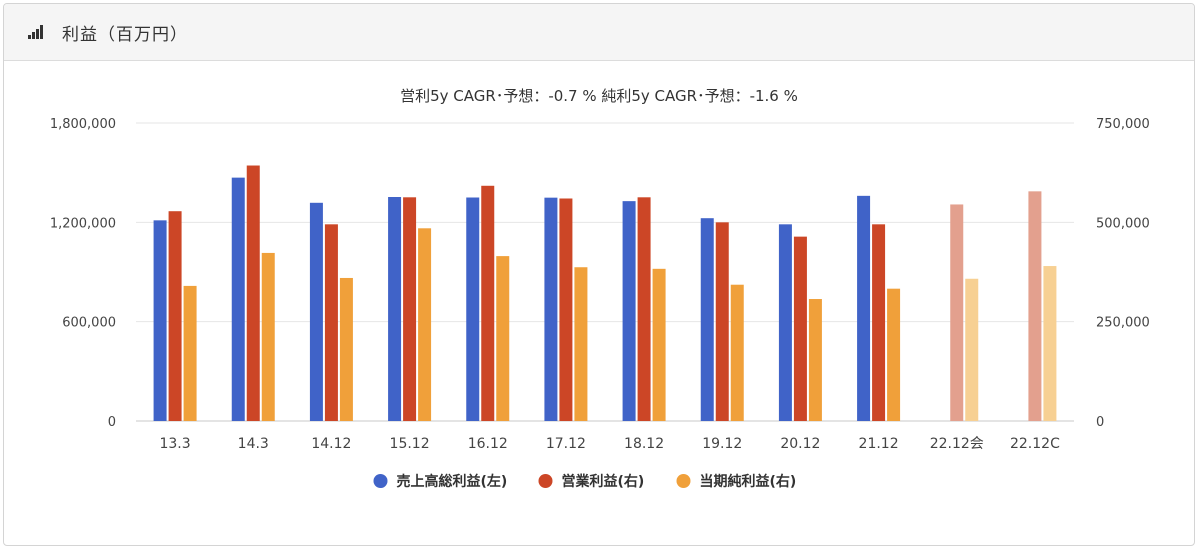 The image size is (1200, 551). Describe the element at coordinates (1123, 323) in the screenshot. I see `right-tick-label: 250,000` at that location.